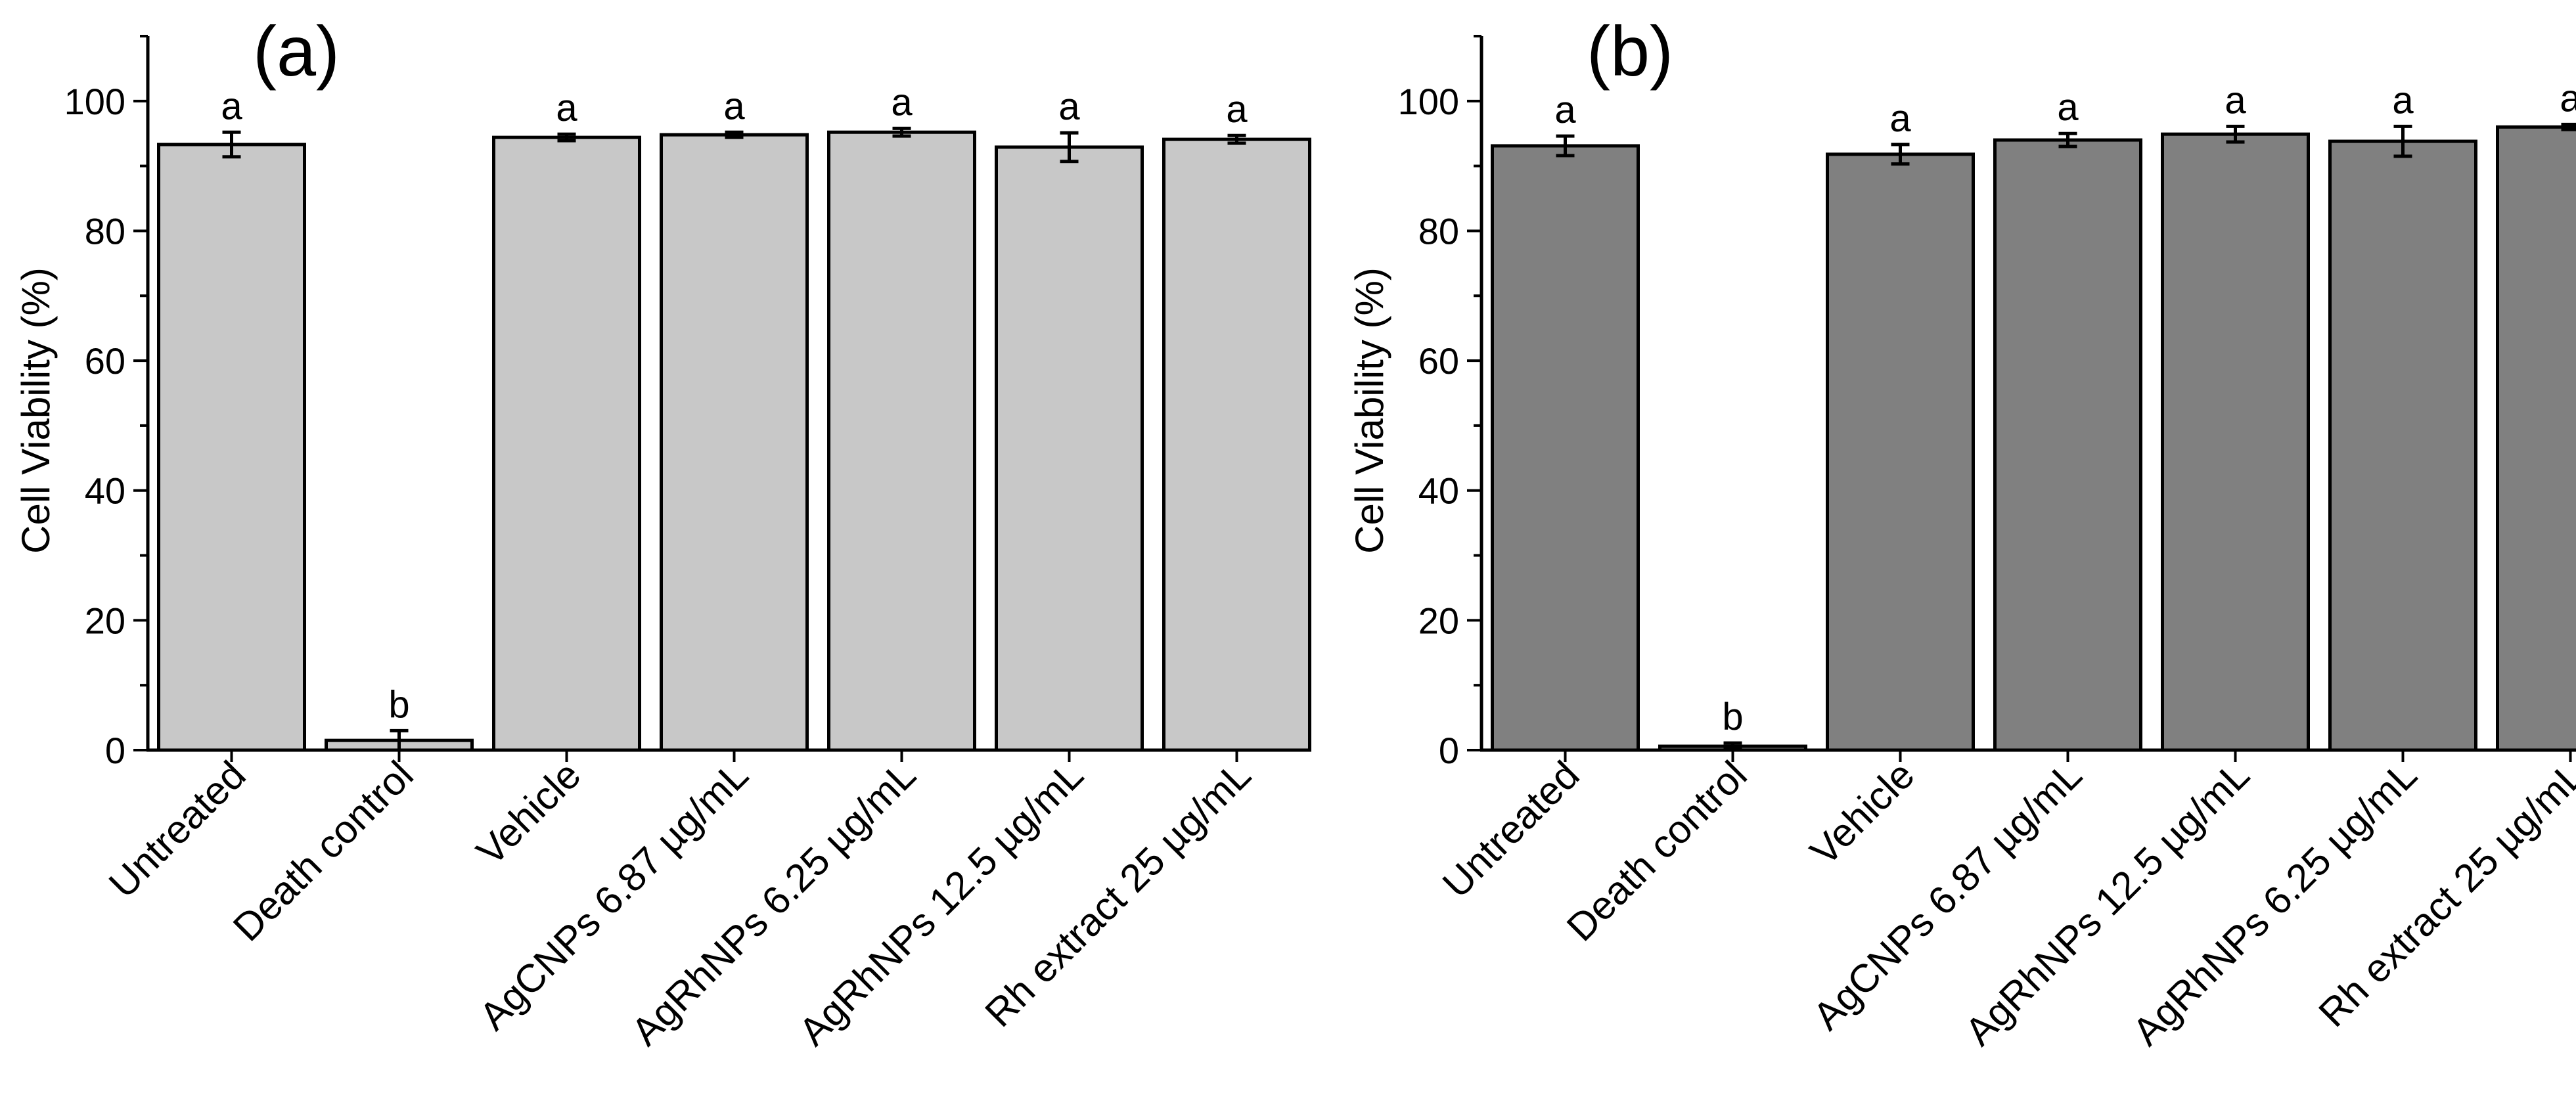 This screenshot has width=2576, height=1116. Describe the element at coordinates (1630, 51) in the screenshot. I see `panel-label: (b)` at that location.